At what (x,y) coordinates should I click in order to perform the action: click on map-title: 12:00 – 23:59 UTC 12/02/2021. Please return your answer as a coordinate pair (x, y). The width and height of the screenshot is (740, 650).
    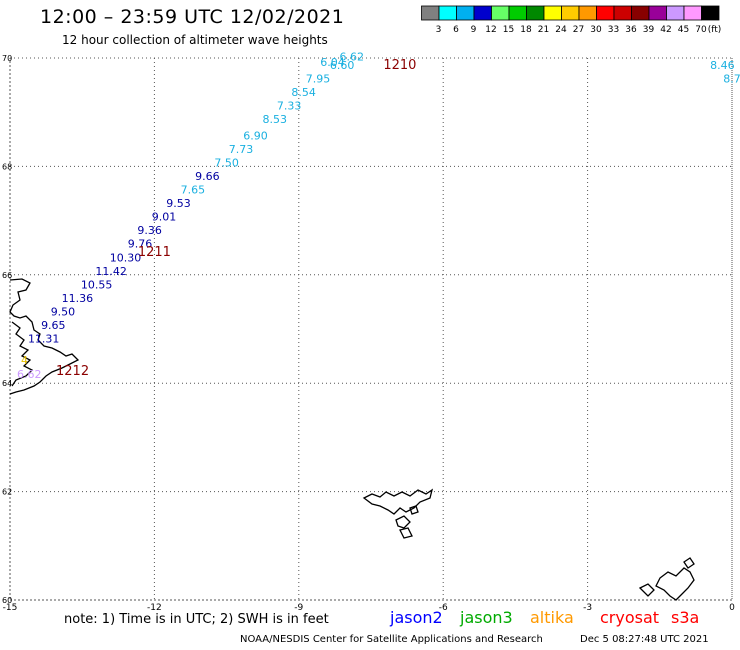
    Looking at the image, I should click on (192, 17).